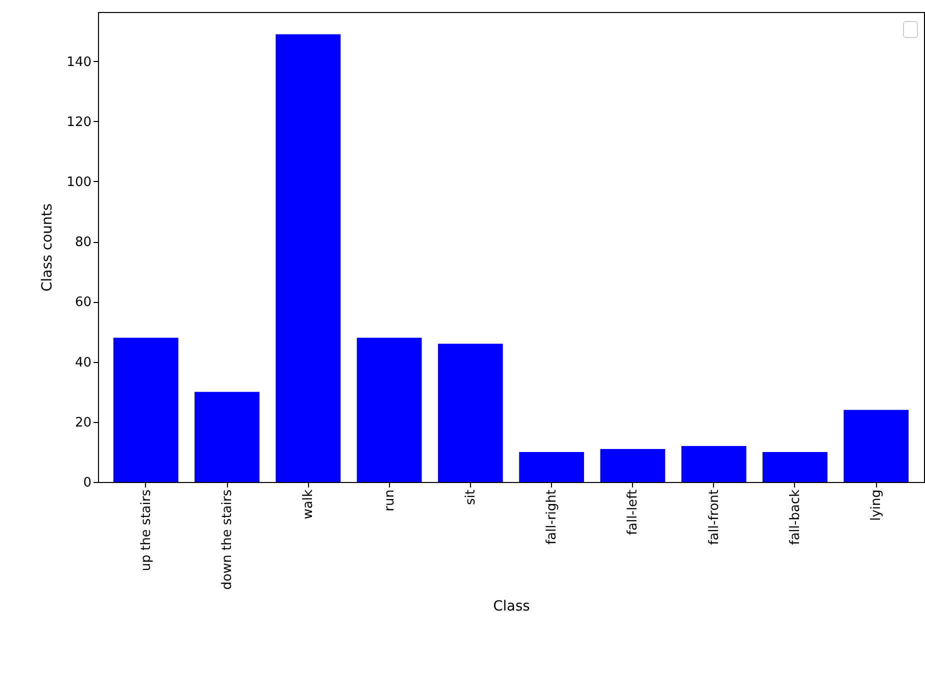  What do you see at coordinates (79, 122) in the screenshot?
I see `y-tick-label: 120` at bounding box center [79, 122].